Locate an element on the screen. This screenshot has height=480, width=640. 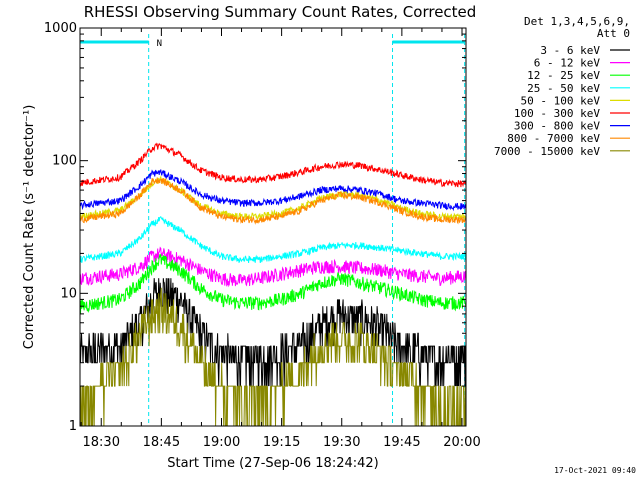
legend-entry-label: 6 - 12 keV is located at coordinates (567, 63).